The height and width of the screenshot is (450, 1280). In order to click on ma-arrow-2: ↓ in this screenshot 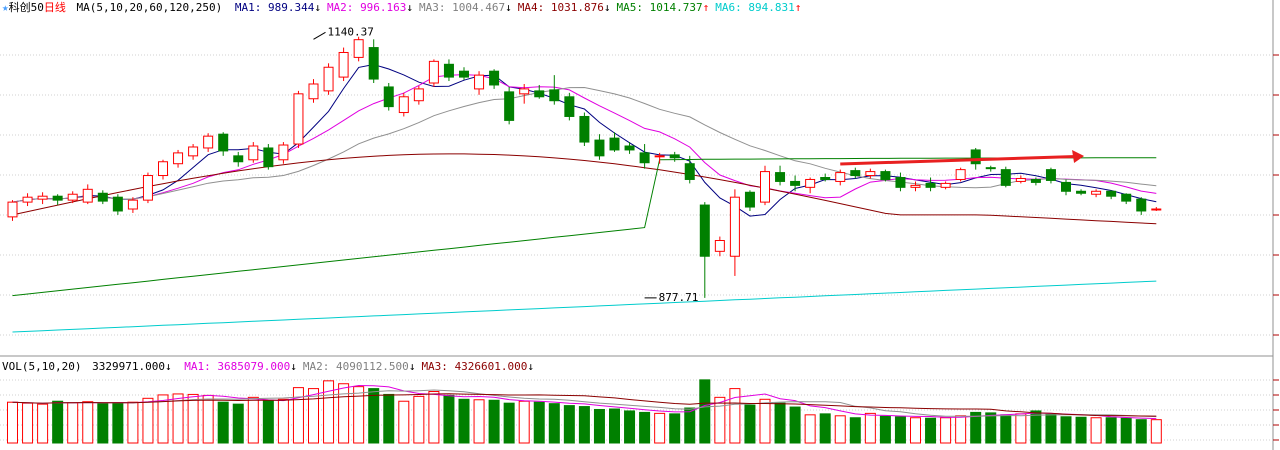, I will do `click(409, 7)`.